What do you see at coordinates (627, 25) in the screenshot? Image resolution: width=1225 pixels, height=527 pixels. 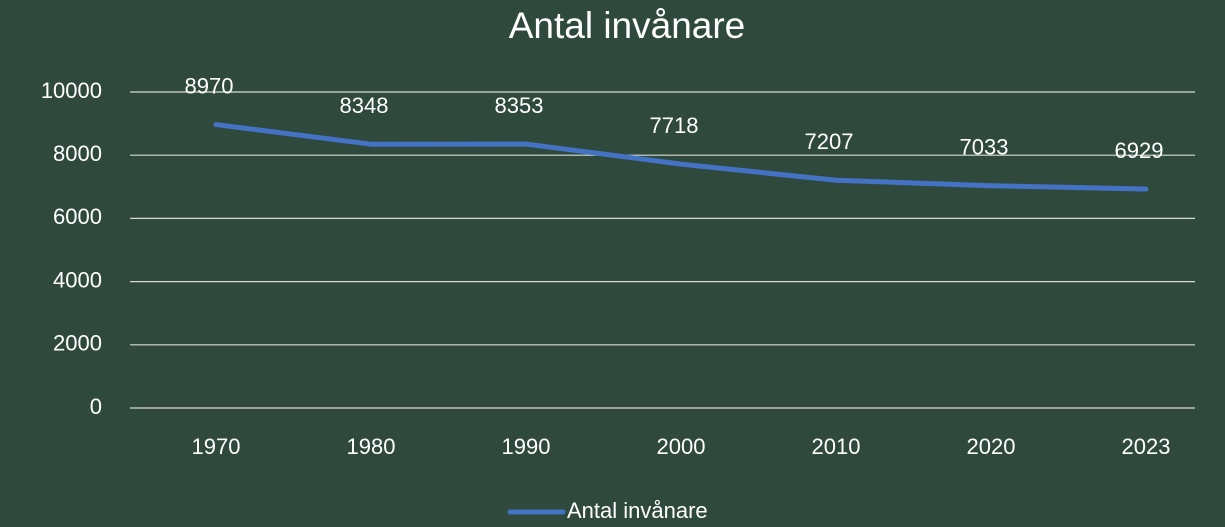 I see `chart-title: Antal invånare` at bounding box center [627, 25].